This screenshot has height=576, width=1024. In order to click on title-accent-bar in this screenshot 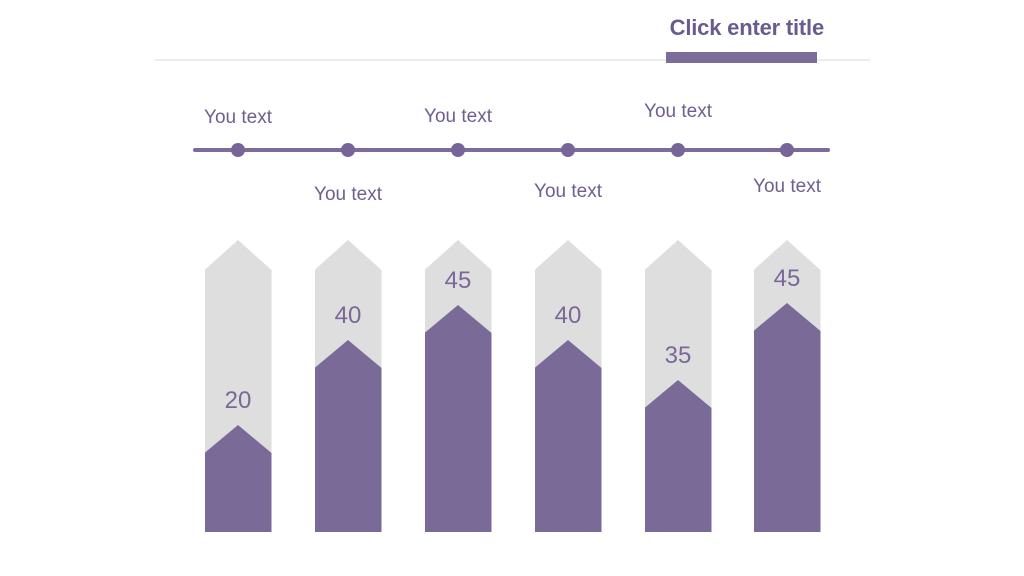, I will do `click(741, 57)`.